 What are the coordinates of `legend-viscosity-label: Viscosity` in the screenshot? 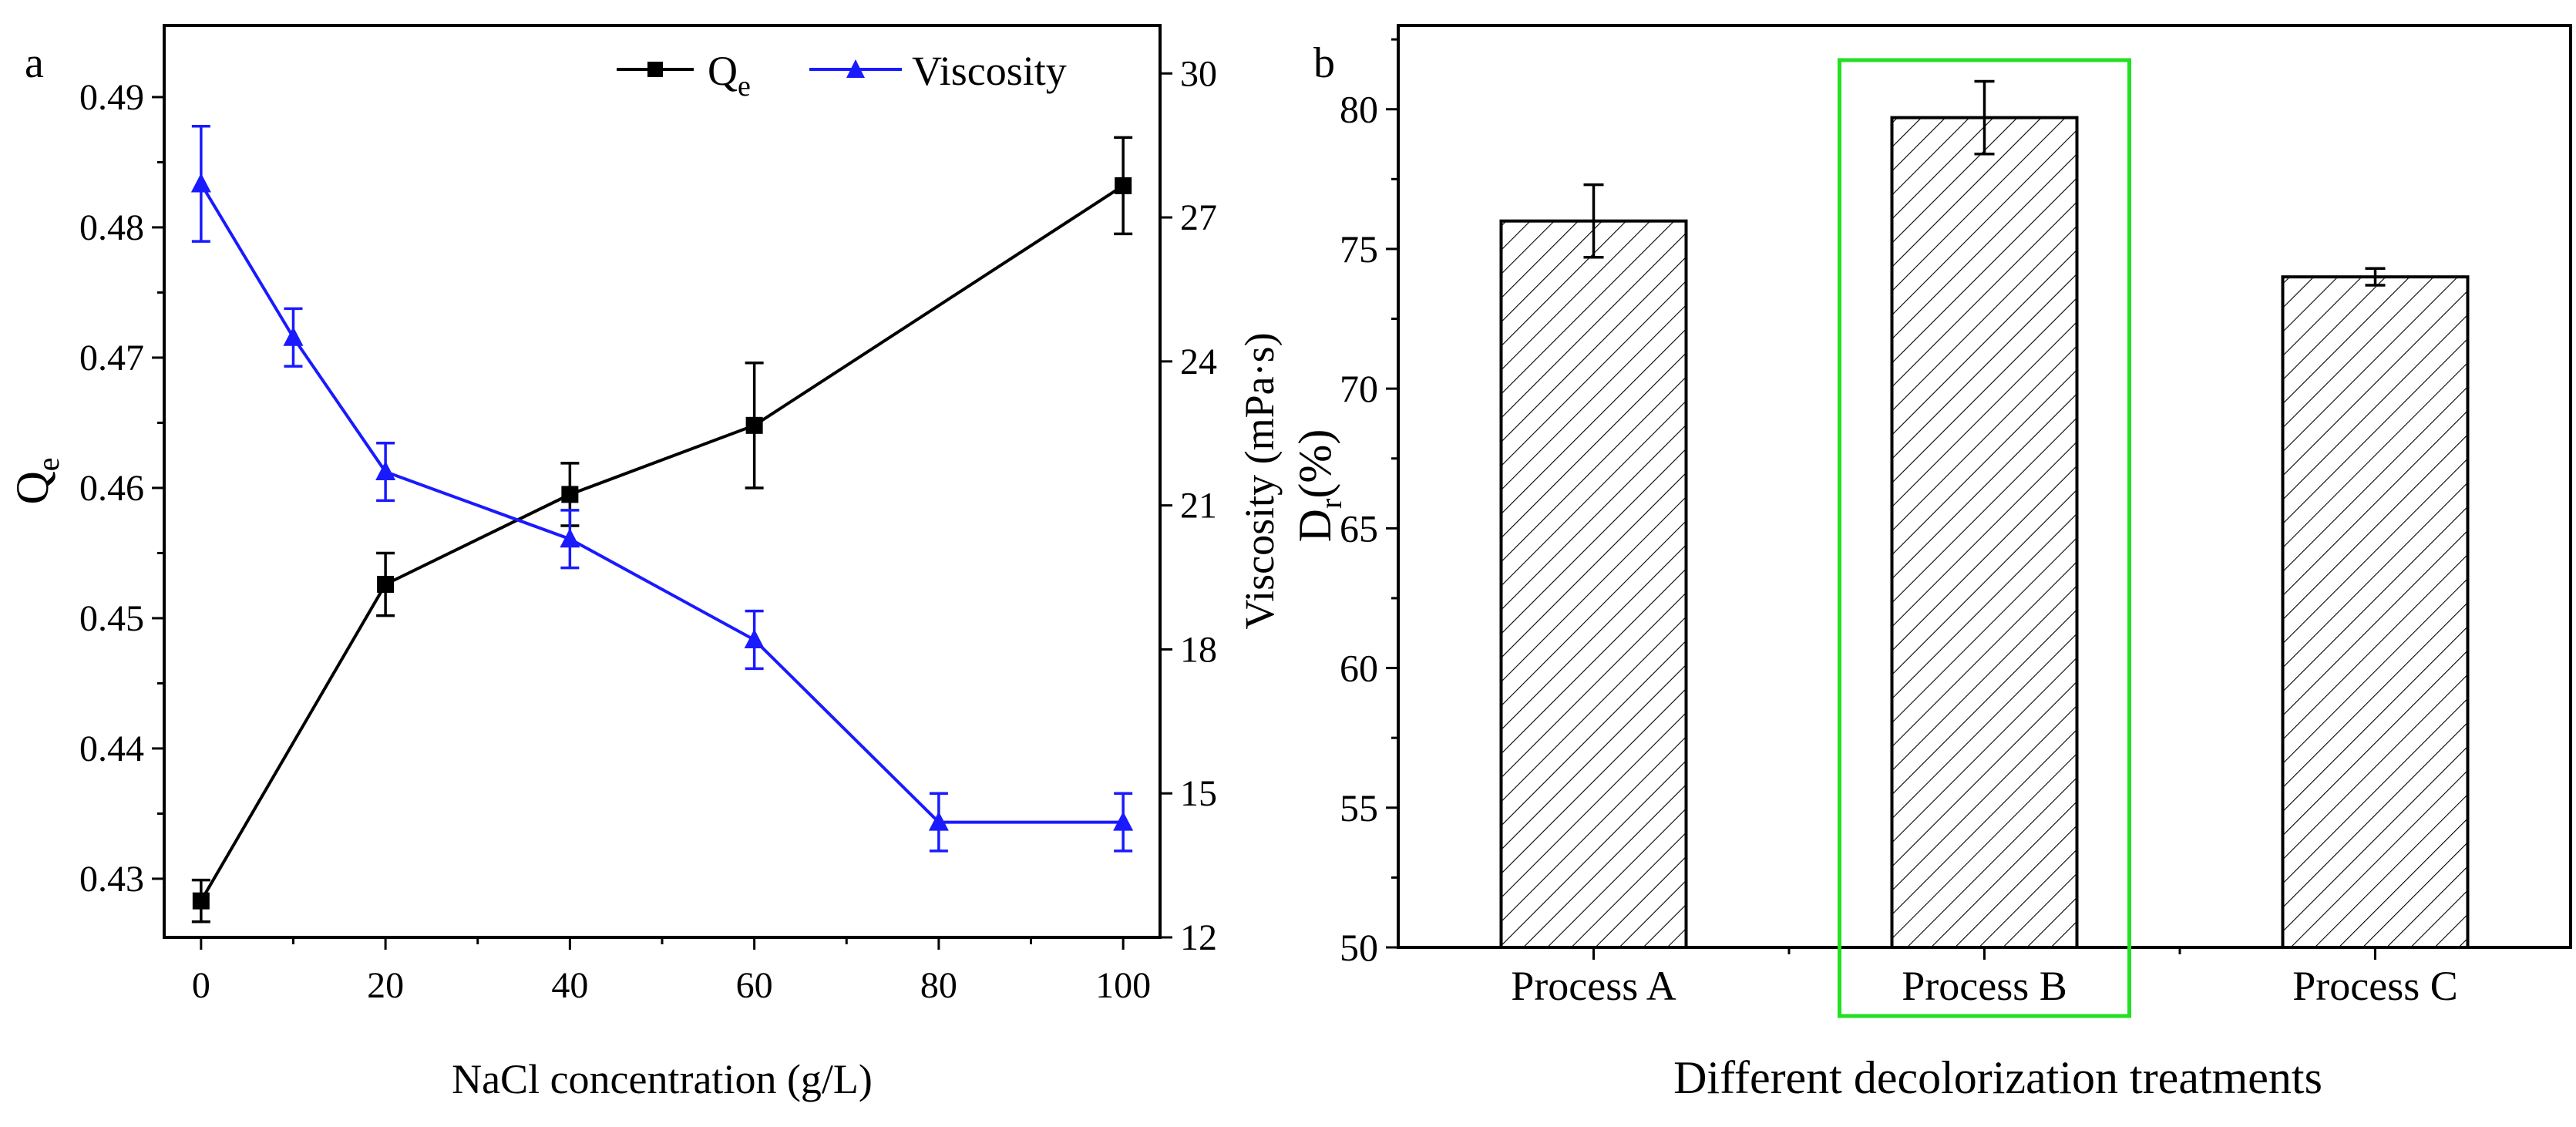 It's located at (989, 71).